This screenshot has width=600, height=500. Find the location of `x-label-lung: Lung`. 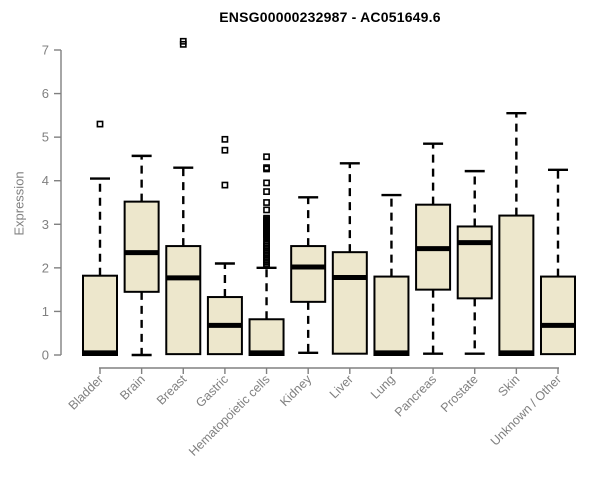

x-label-lung: Lung is located at coordinates (383, 387).